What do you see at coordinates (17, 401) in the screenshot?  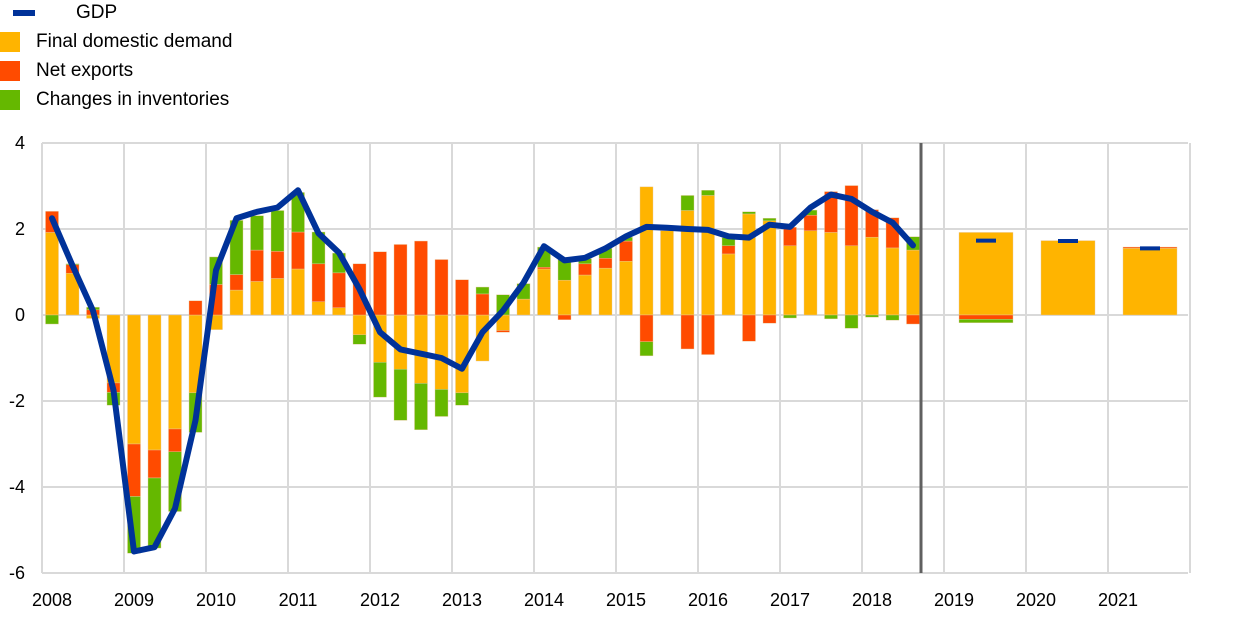 I see `y-tick-label: -2` at bounding box center [17, 401].